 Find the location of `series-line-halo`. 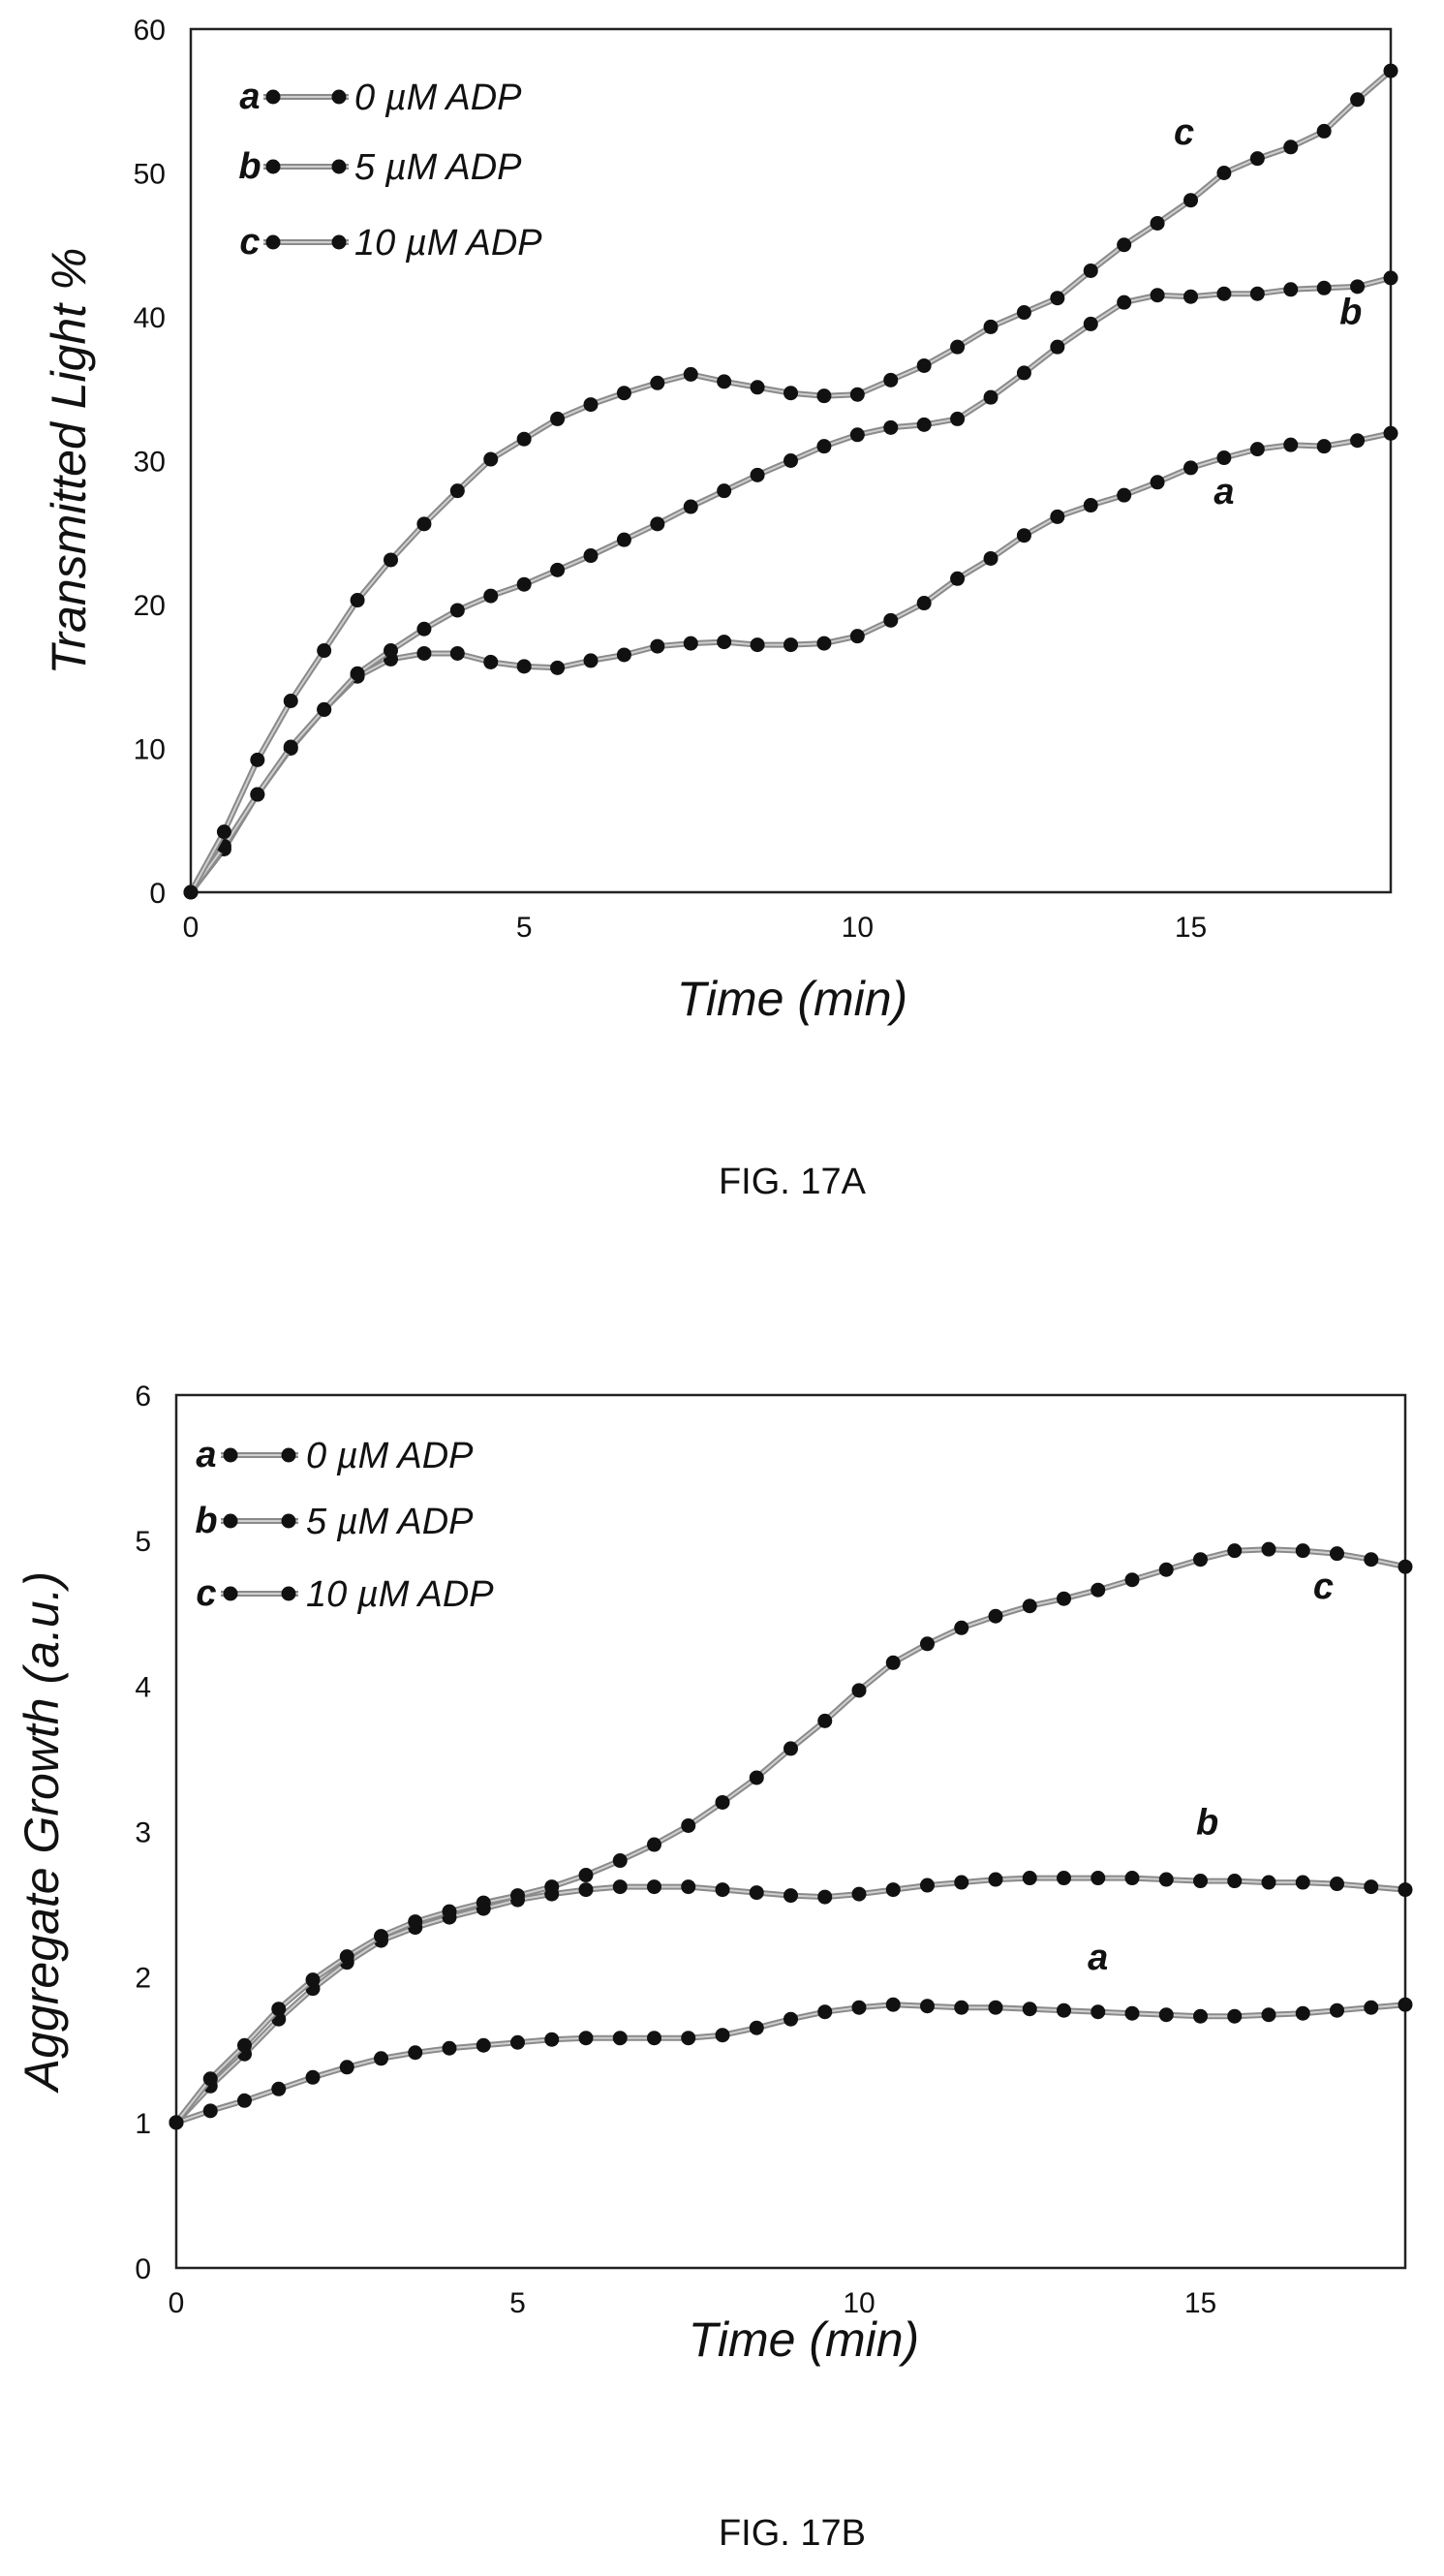

series-line-halo is located at coordinates (789, 2000).